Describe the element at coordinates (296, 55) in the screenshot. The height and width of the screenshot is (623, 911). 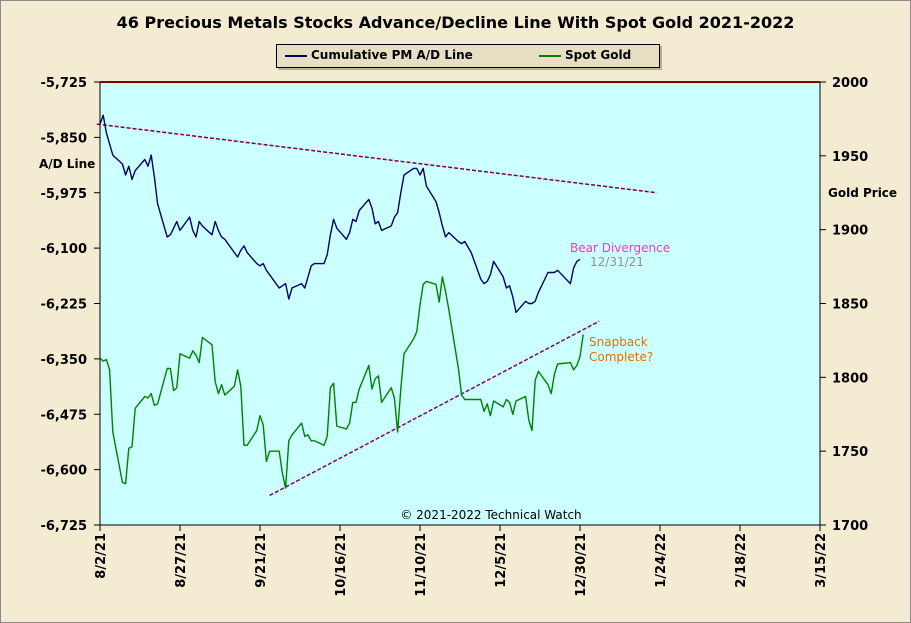
I see `legend-swatch-ad-line` at that location.